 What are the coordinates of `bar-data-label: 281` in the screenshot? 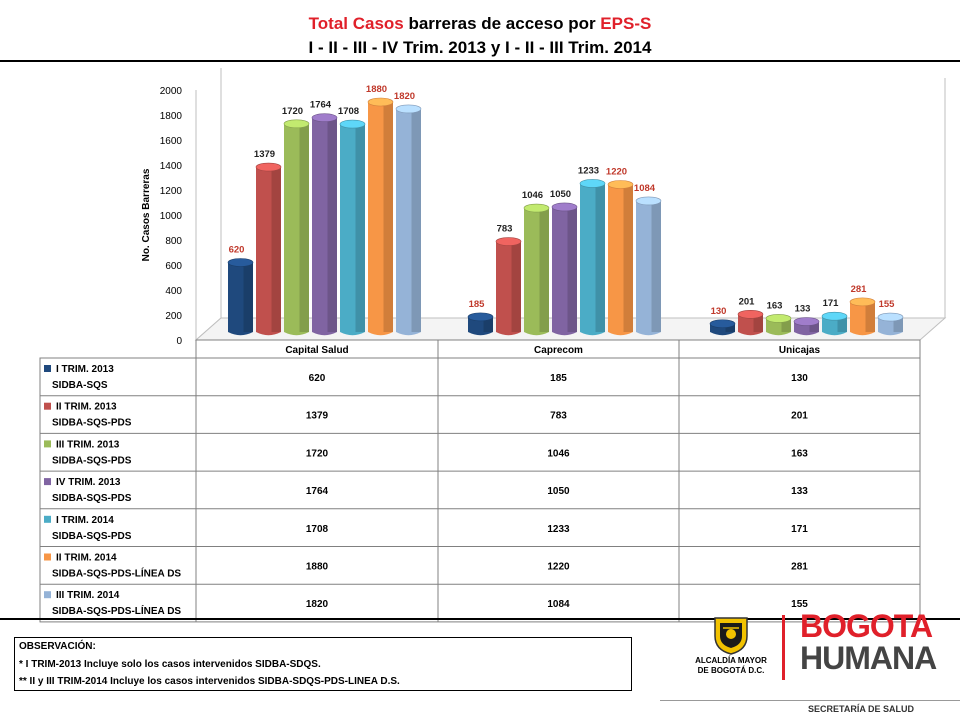 It's located at (859, 289).